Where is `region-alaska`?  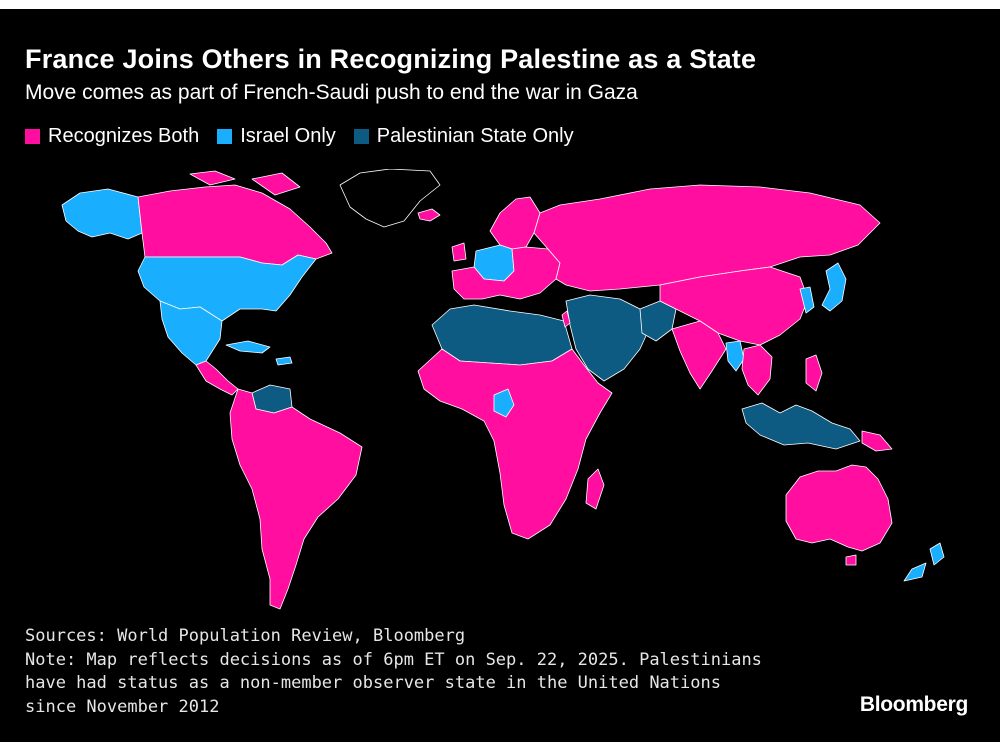 region-alaska is located at coordinates (102, 214).